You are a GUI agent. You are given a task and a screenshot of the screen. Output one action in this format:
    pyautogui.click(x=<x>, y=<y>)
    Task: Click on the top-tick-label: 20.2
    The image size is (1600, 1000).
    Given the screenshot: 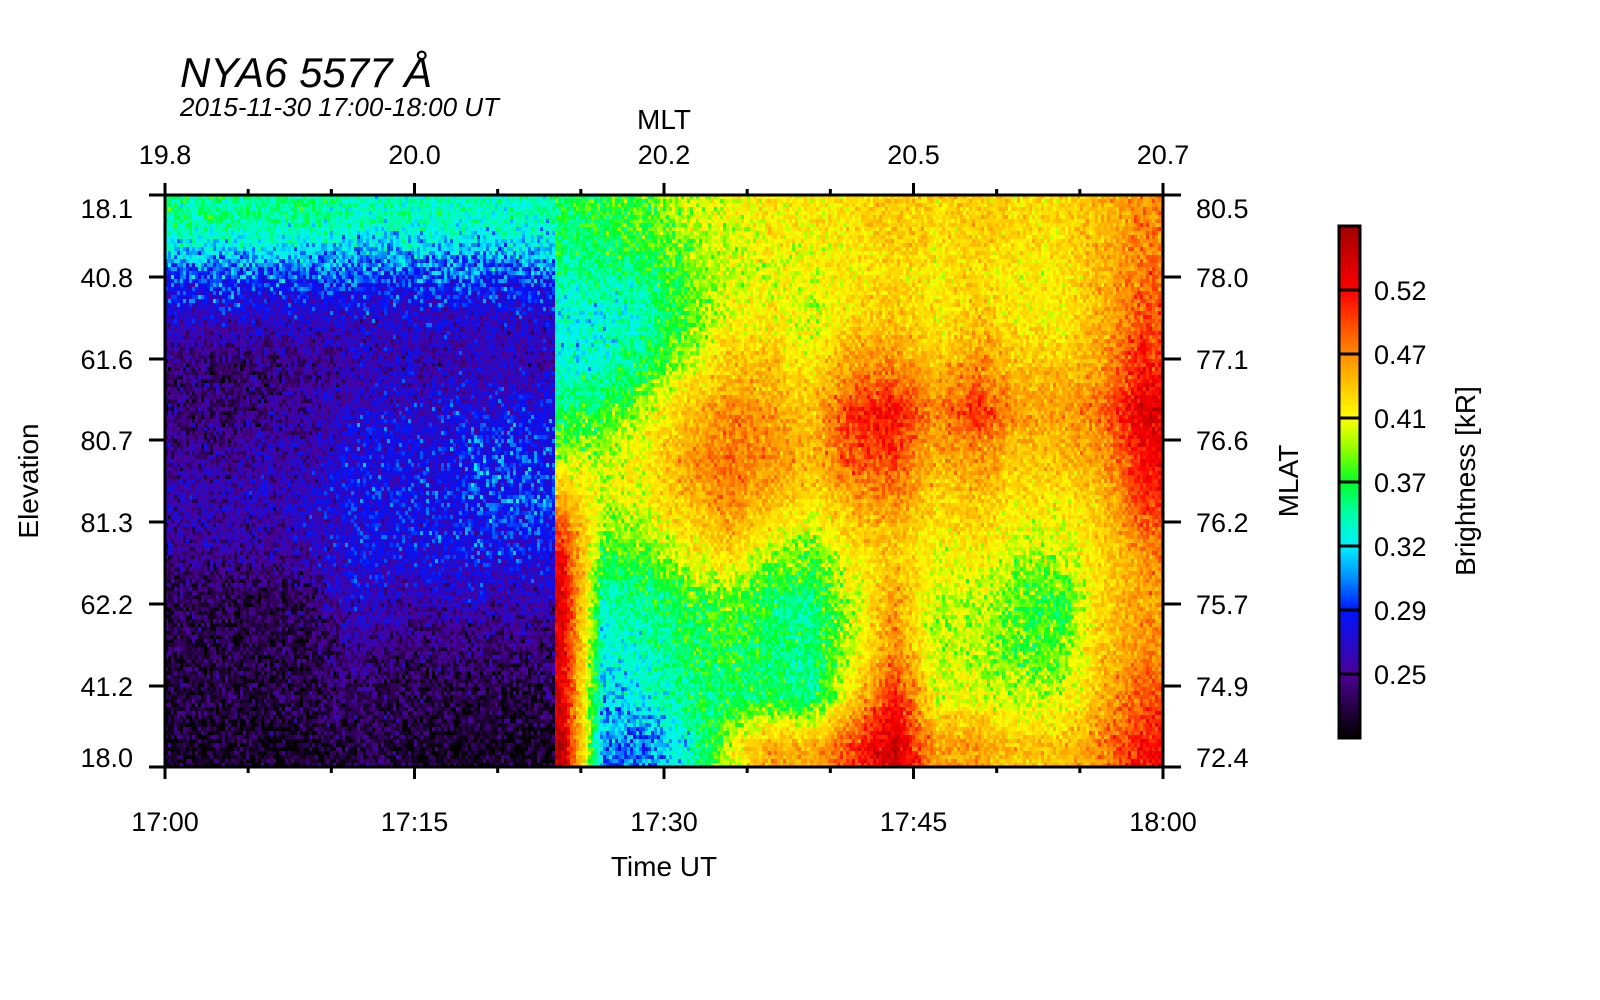 What is the action you would take?
    pyautogui.click(x=664, y=155)
    